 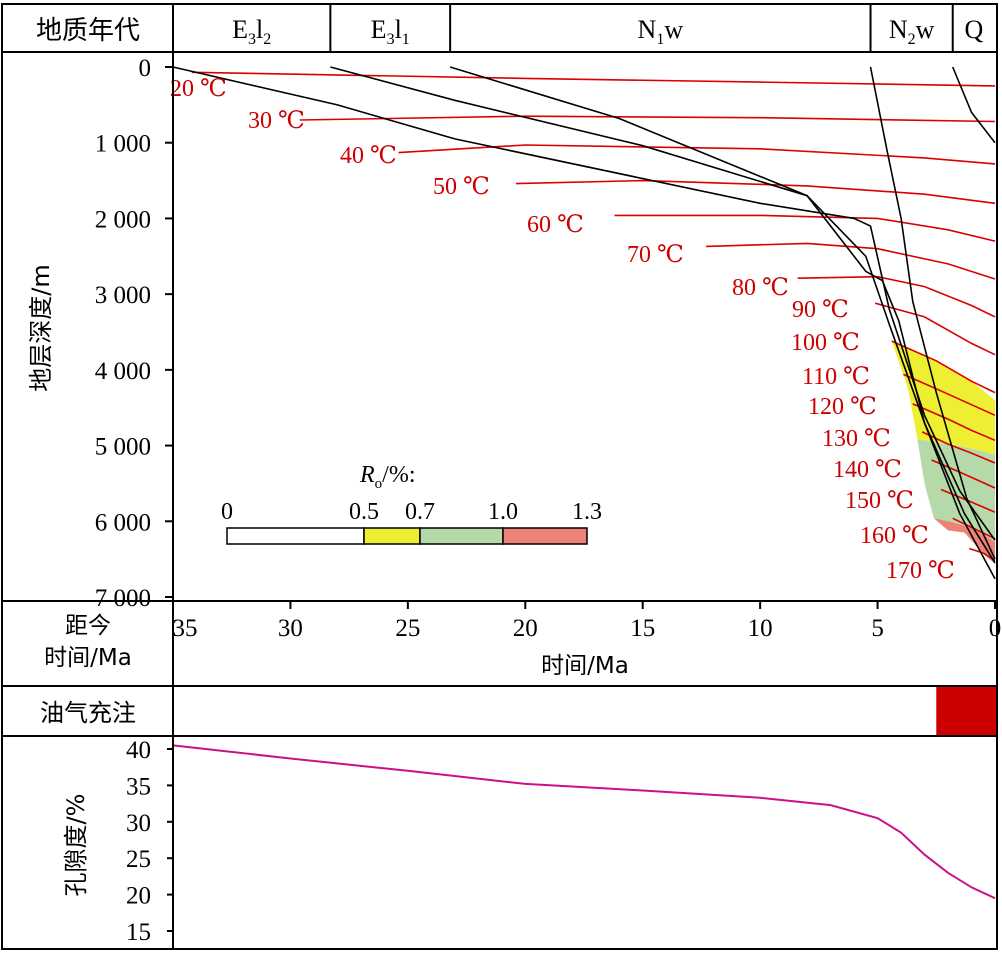 What do you see at coordinates (509, 28) in the screenshot?
I see `geologic-age-header: 地质年代 E3l2 E3l1 N1w N2w Q` at bounding box center [509, 28].